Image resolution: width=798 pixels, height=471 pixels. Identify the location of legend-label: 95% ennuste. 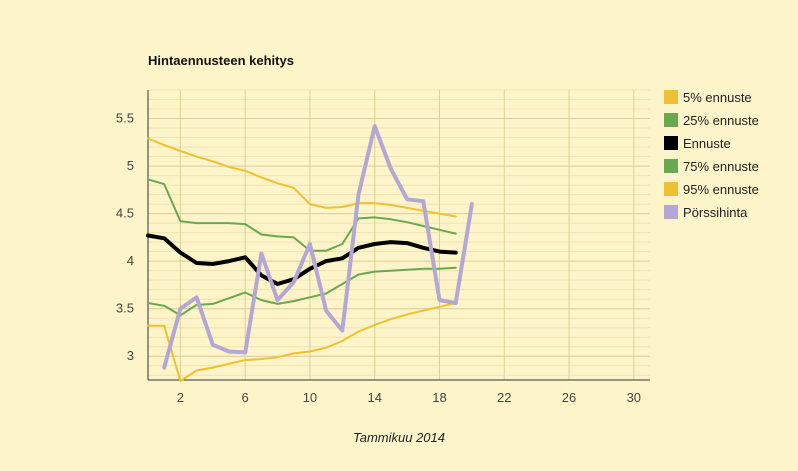
(721, 189).